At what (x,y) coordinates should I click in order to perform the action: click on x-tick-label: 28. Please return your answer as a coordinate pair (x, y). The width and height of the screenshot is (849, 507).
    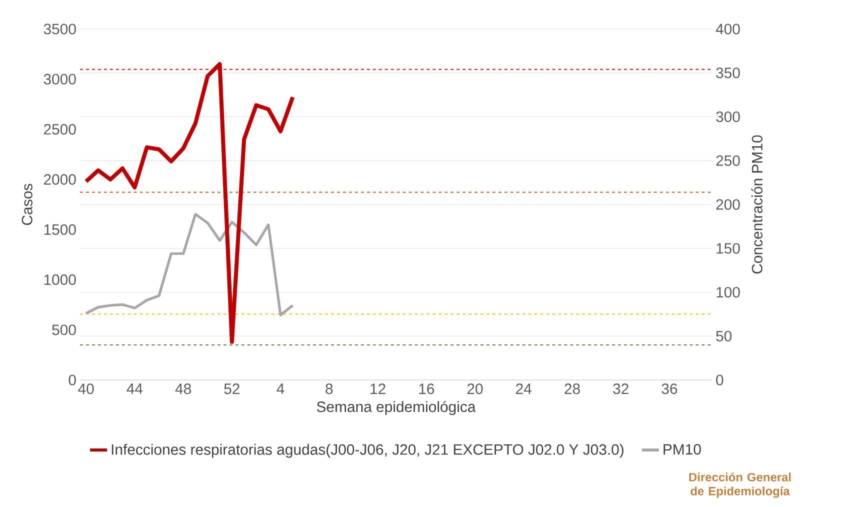
    Looking at the image, I should click on (572, 389).